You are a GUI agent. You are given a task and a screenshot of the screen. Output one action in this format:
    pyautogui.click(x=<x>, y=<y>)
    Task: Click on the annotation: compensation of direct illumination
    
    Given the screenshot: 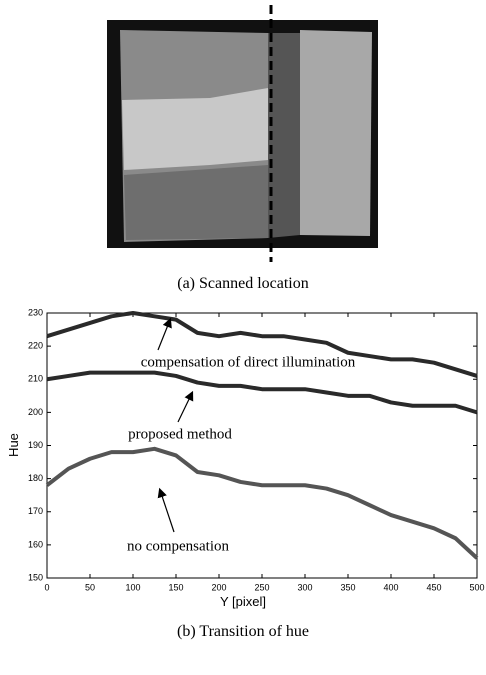 What is the action you would take?
    pyautogui.click(x=248, y=362)
    